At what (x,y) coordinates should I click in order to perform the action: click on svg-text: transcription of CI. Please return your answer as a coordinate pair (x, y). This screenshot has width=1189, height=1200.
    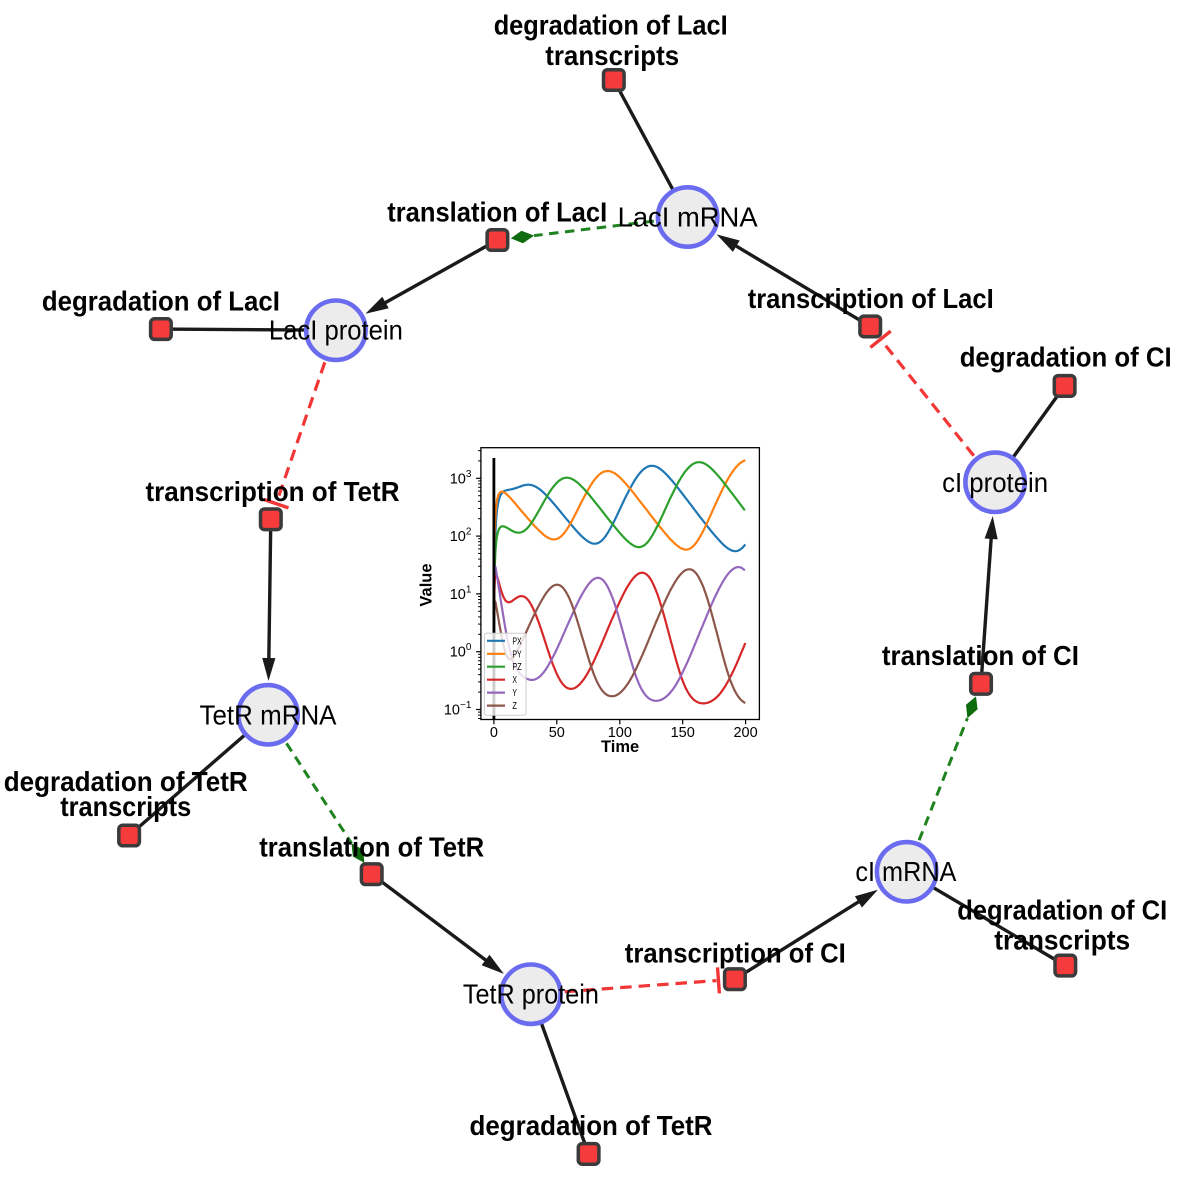
    Looking at the image, I should click on (735, 953).